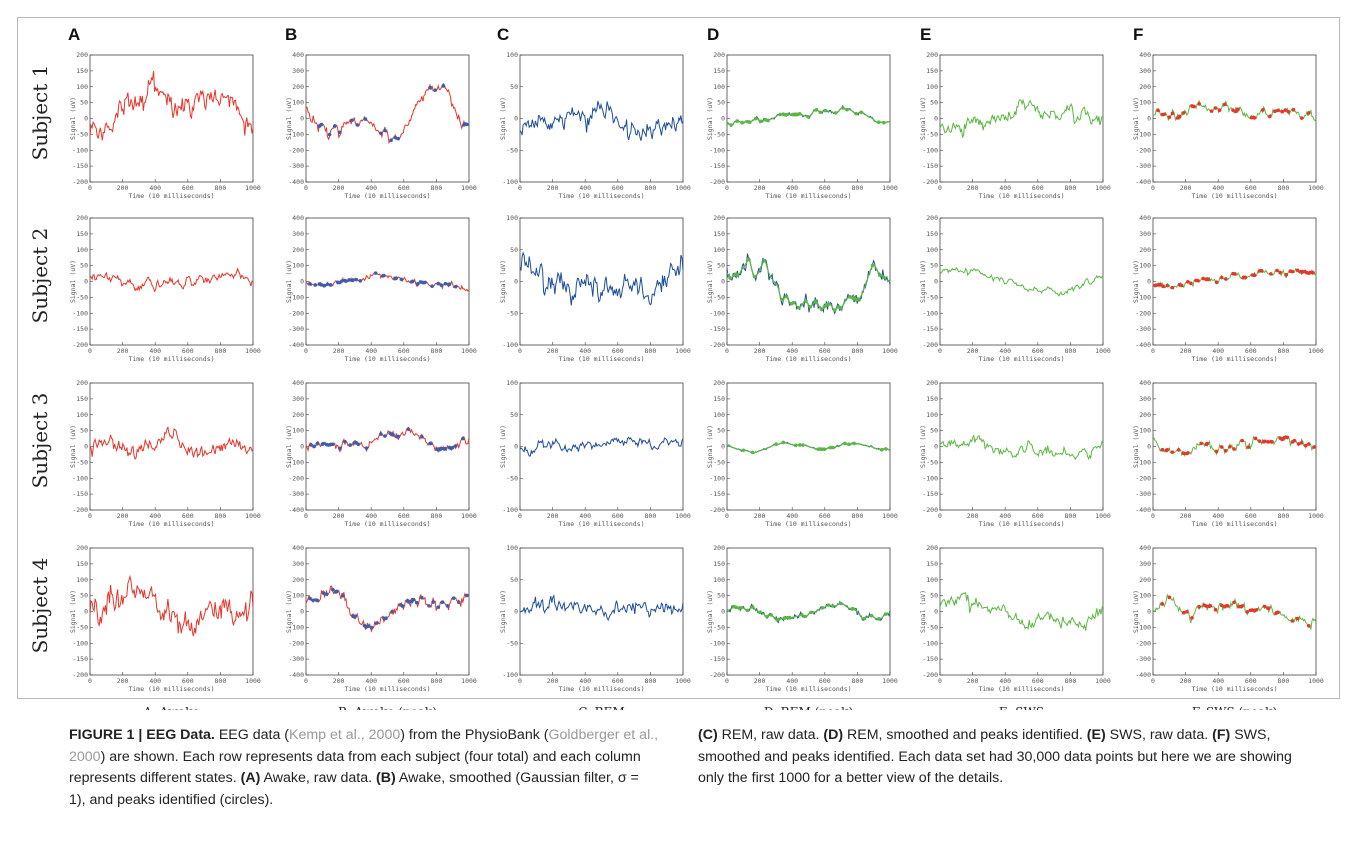  Describe the element at coordinates (1021, 281) in the screenshot. I see `plot-axes-e2` at that location.